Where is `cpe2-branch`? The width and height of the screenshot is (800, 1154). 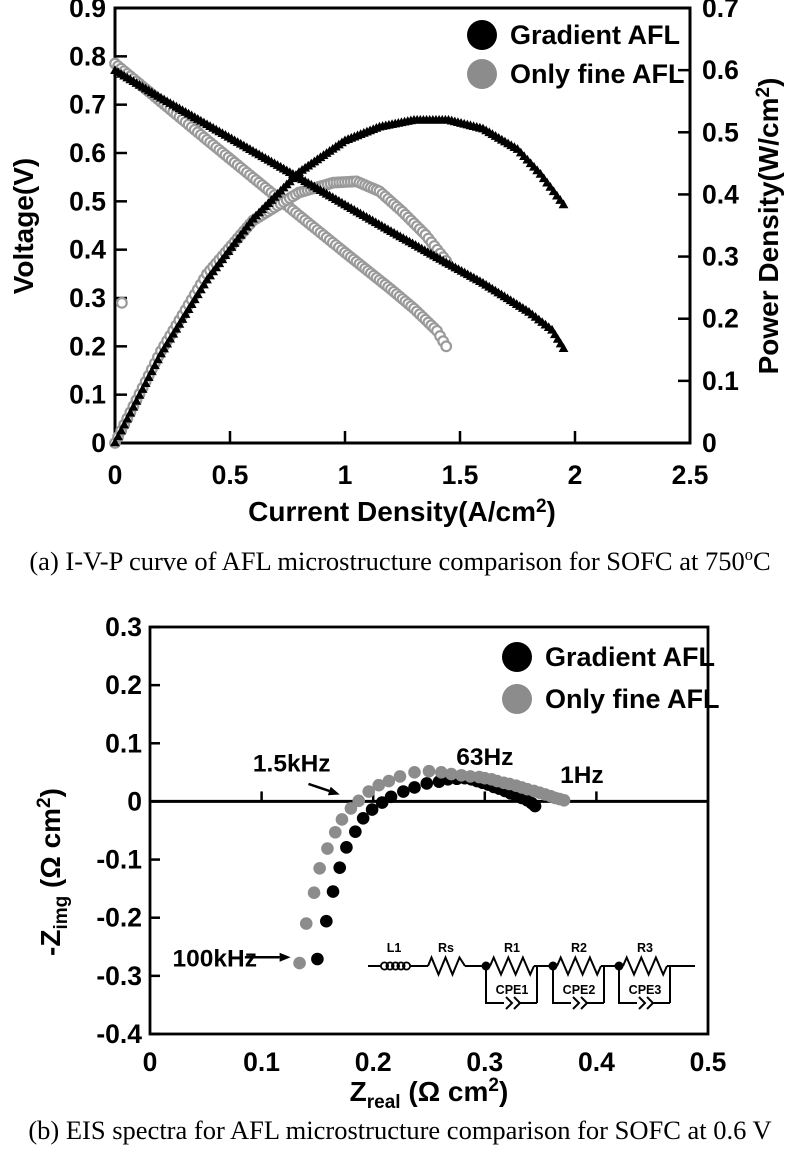
cpe2-branch is located at coordinates (578, 988).